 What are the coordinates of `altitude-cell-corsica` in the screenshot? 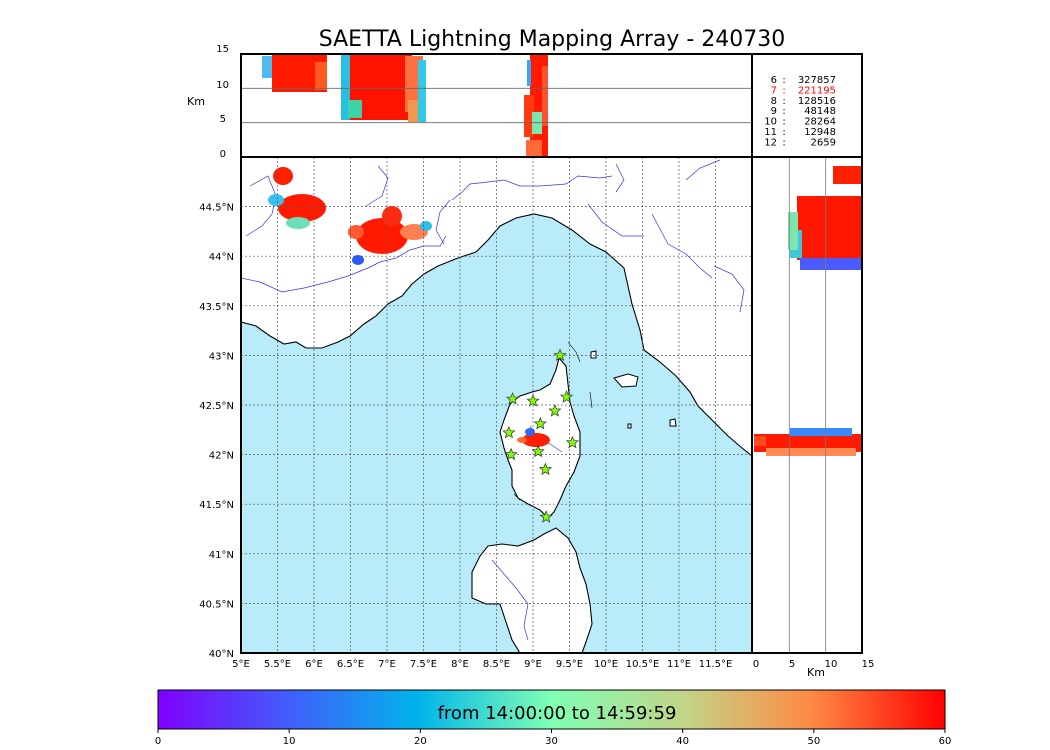 It's located at (536, 105).